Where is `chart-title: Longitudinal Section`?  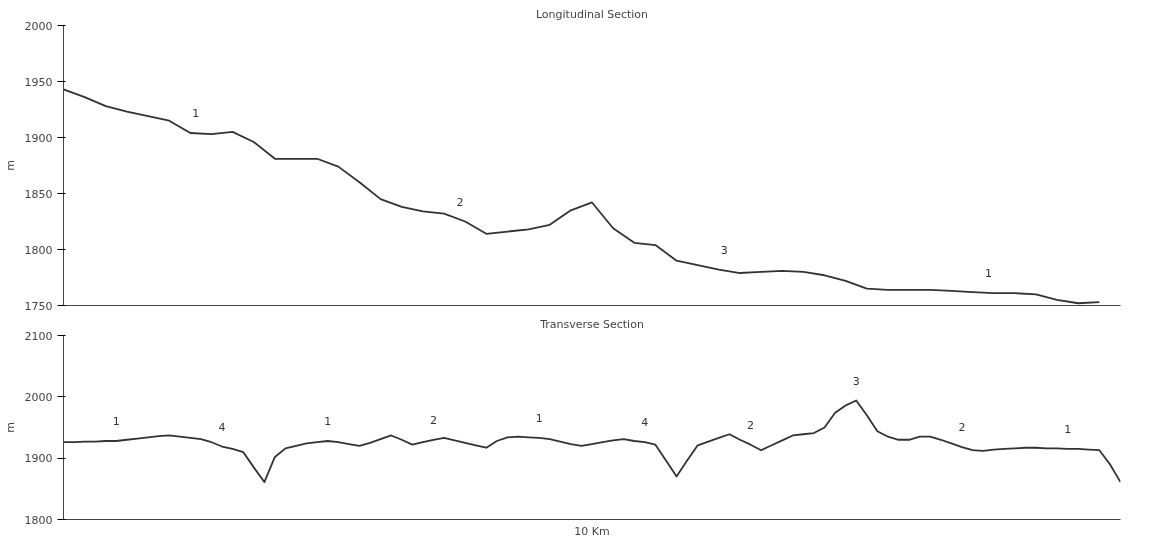
chart-title: Longitudinal Section is located at coordinates (592, 14).